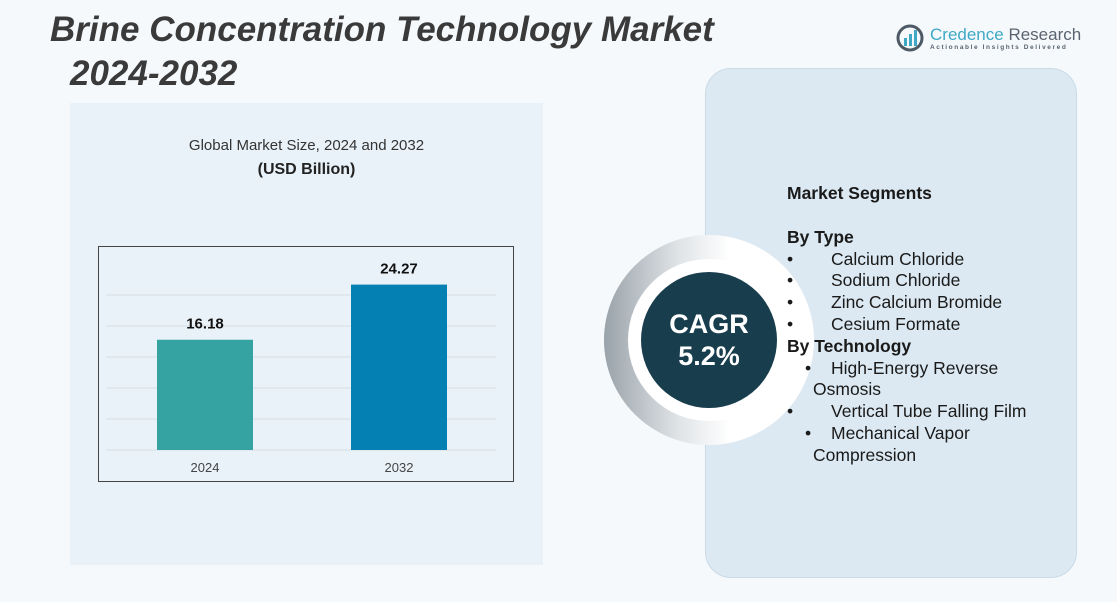 Image resolution: width=1117 pixels, height=602 pixels. What do you see at coordinates (205, 394) in the screenshot?
I see `bar-2024` at bounding box center [205, 394].